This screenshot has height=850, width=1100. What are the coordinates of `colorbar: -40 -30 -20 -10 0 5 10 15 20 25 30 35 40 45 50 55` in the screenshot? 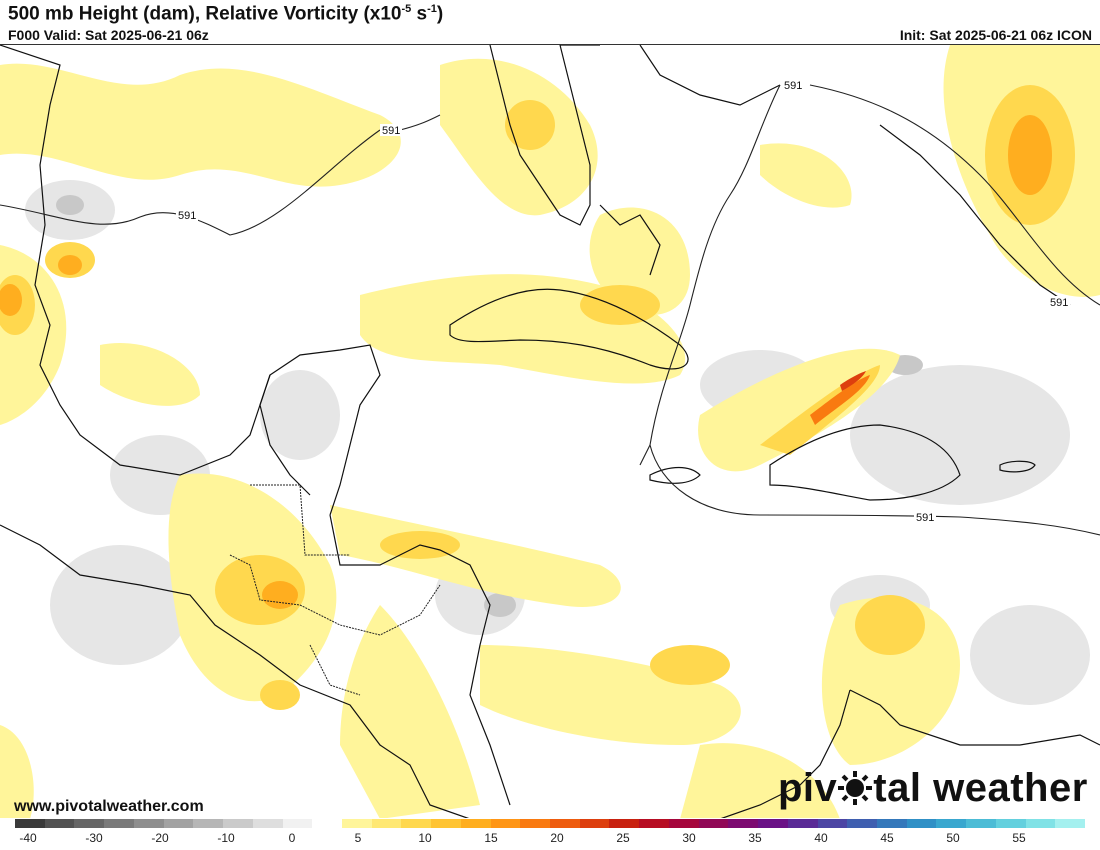 It's located at (550, 834).